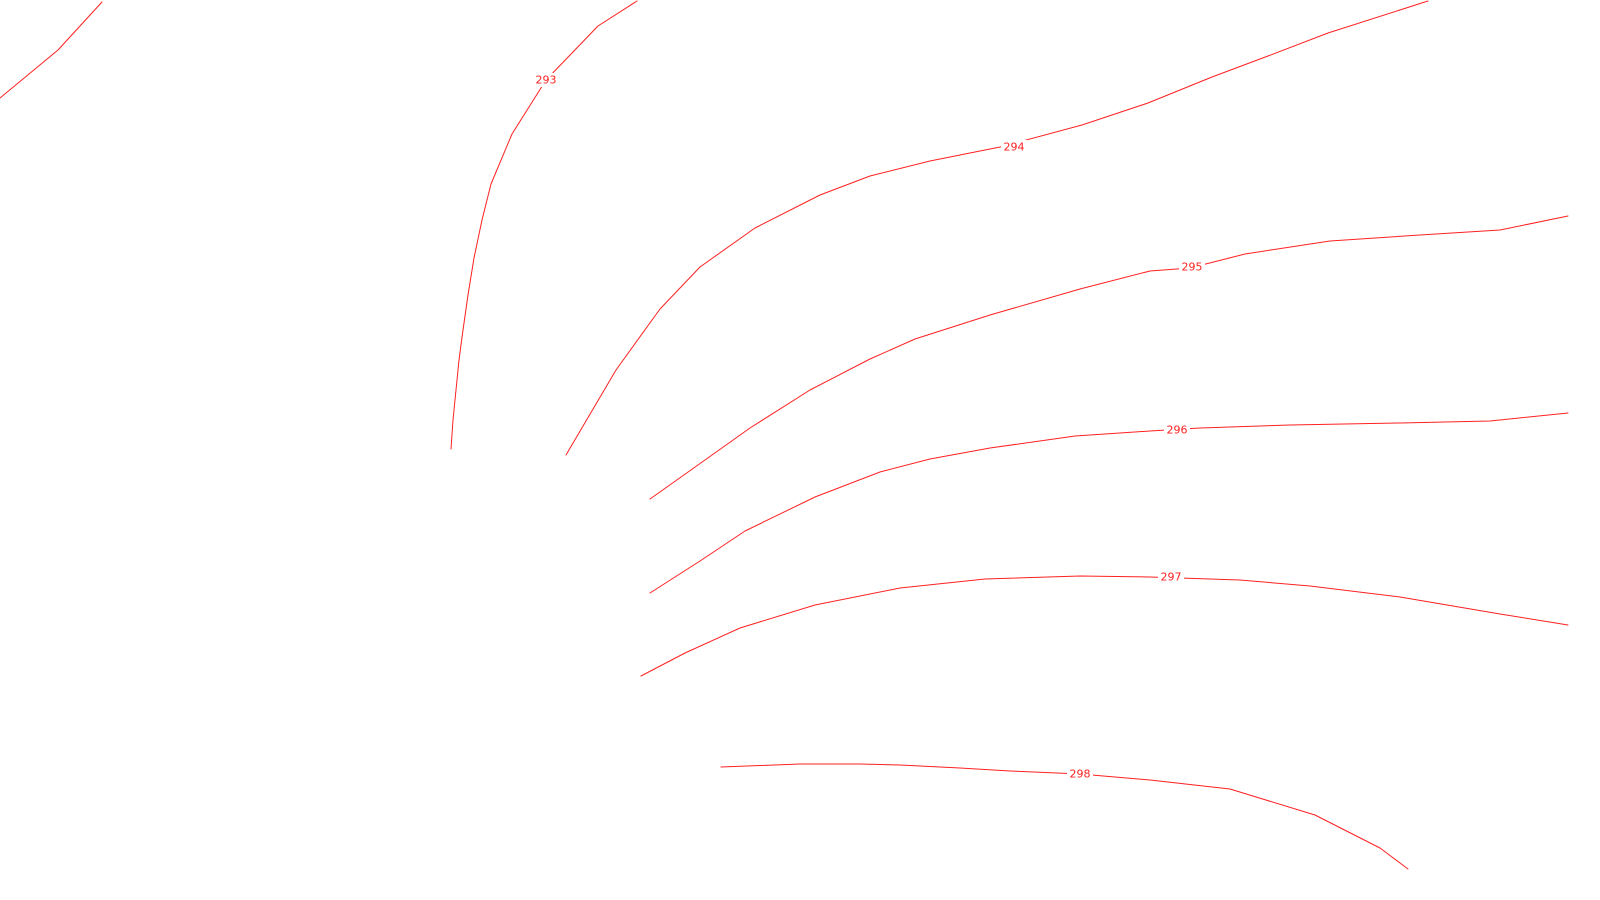 The width and height of the screenshot is (1600, 900). I want to click on contour-label-295: 295, so click(1192, 267).